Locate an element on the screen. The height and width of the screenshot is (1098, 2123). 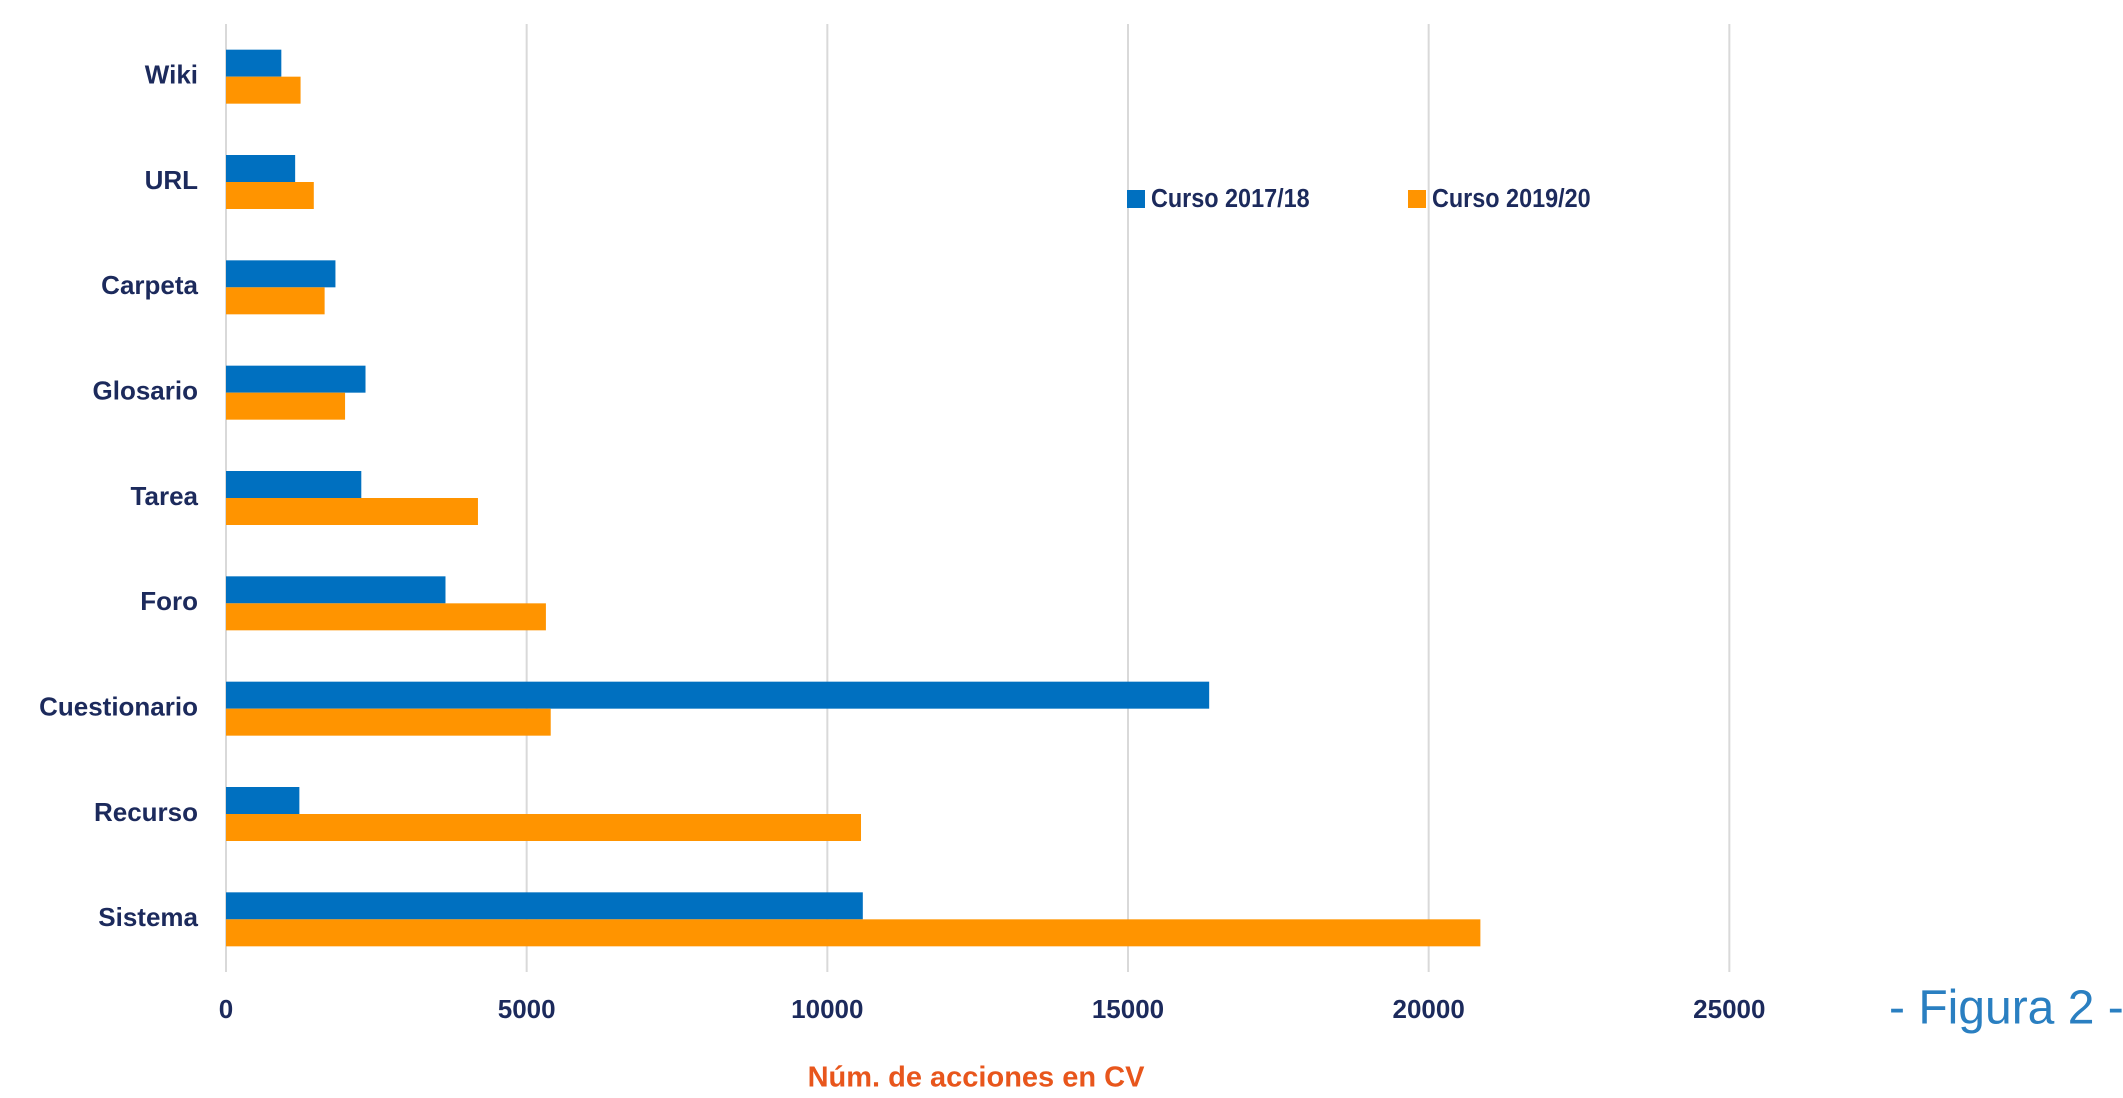
y-tick-label: URL is located at coordinates (172, 180).